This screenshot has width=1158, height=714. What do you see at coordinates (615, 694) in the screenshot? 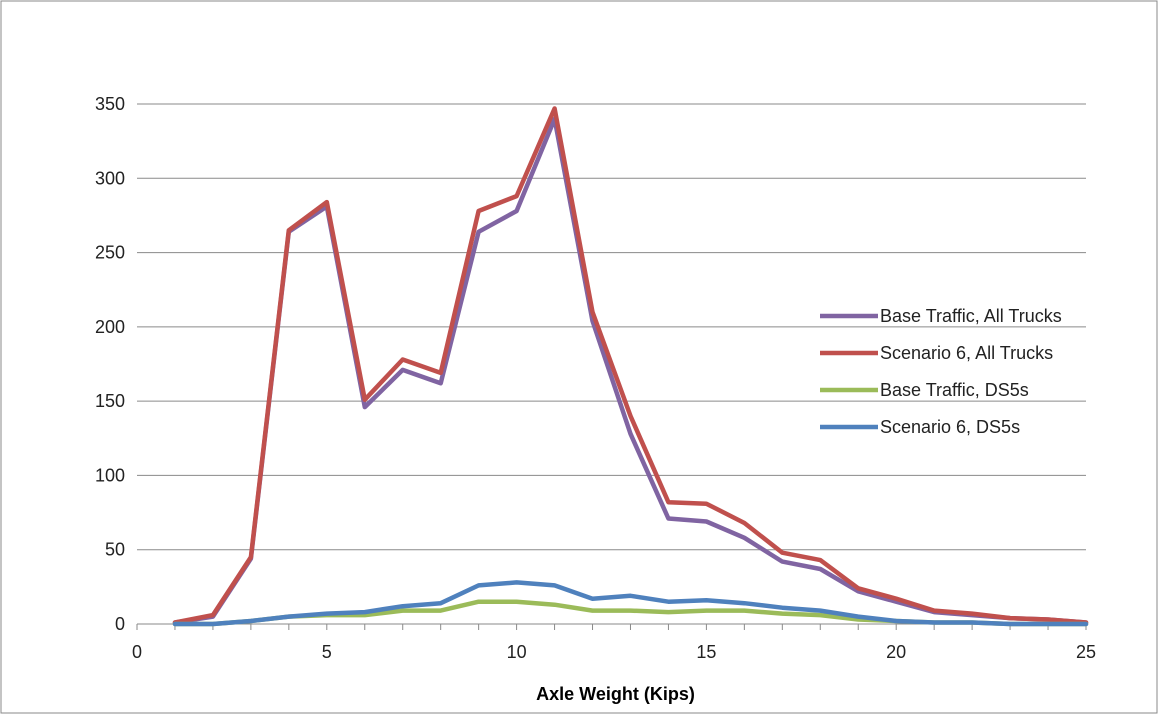
I see `x-axis-title: Axle Weight (Kips)` at bounding box center [615, 694].